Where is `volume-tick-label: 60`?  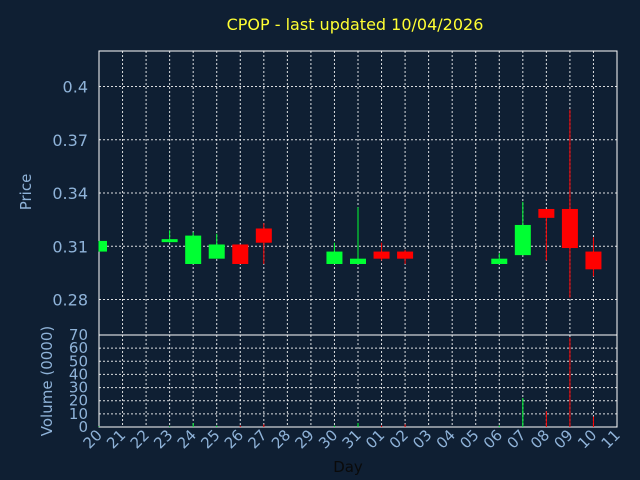 volume-tick-label: 60 is located at coordinates (78, 348).